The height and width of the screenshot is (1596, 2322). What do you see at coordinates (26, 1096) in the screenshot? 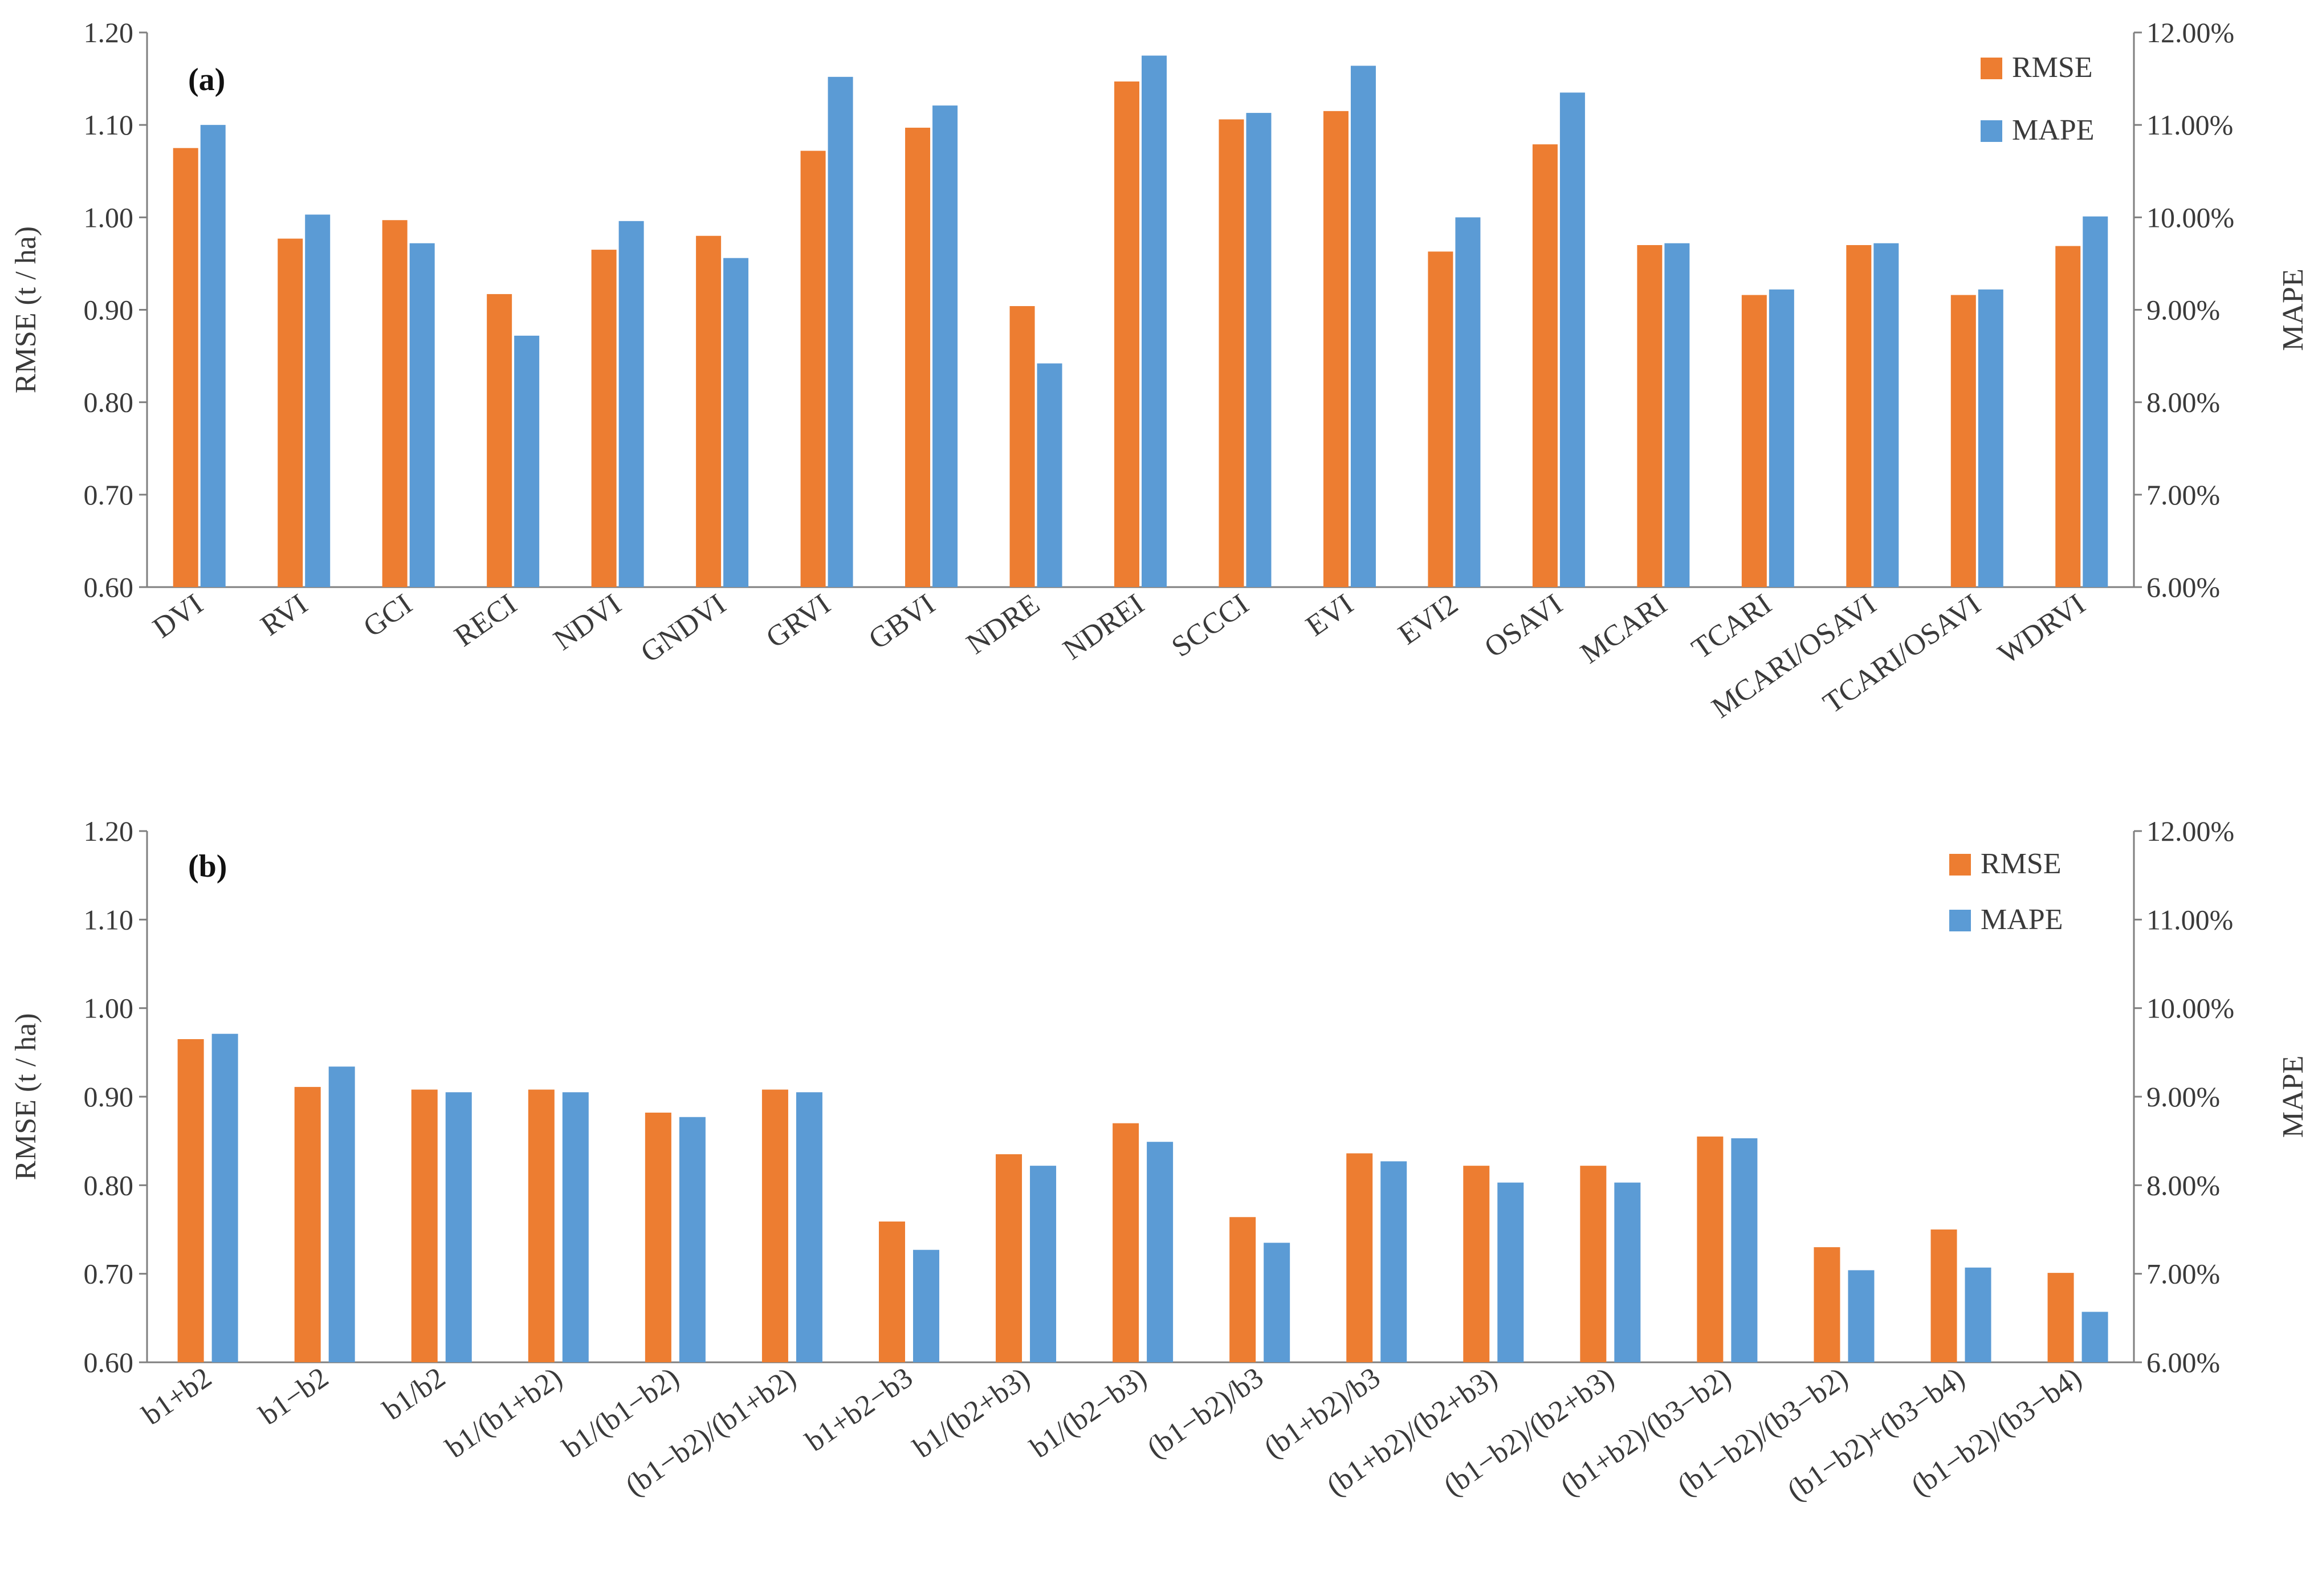
I see `y-axis-title: RMSE (t / ha)` at bounding box center [26, 1096].